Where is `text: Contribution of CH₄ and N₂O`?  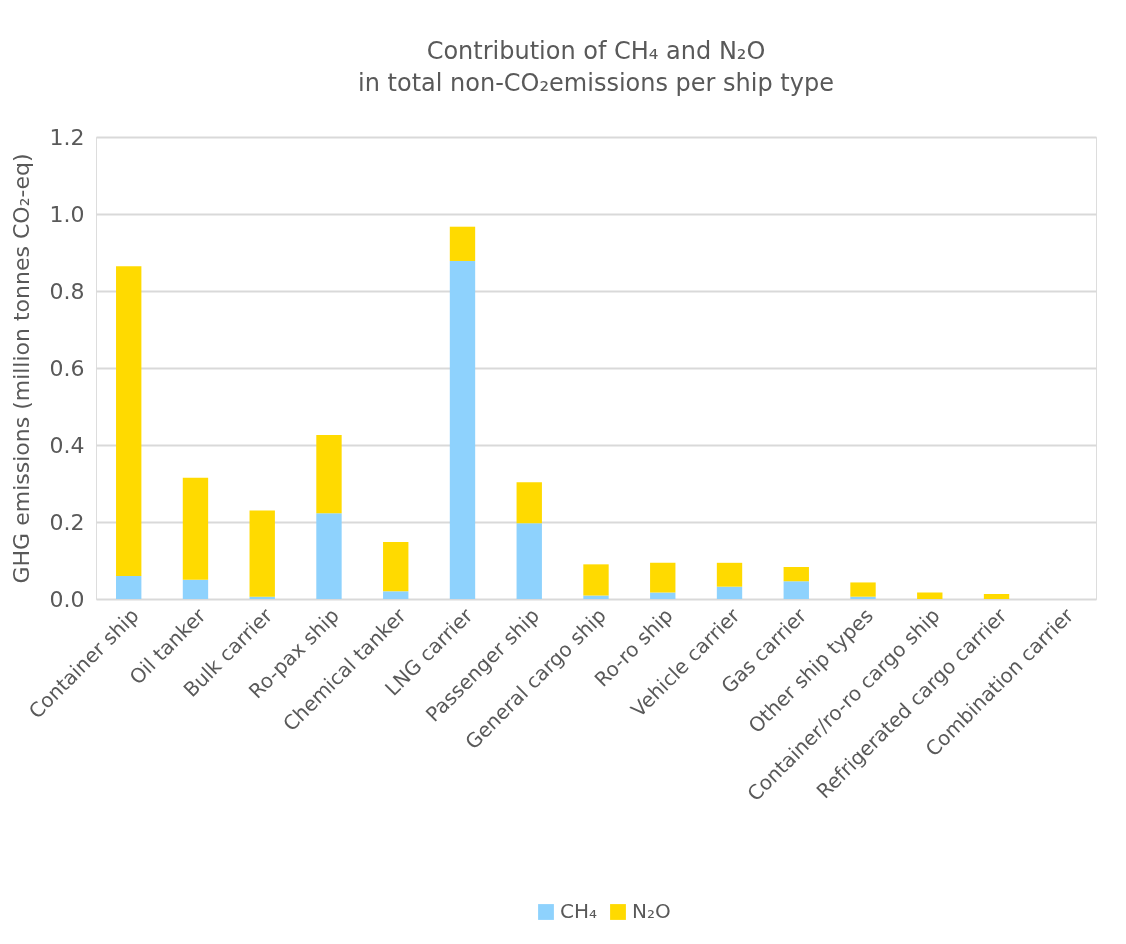
text: Contribution of CH₄ and N₂O is located at coordinates (596, 51).